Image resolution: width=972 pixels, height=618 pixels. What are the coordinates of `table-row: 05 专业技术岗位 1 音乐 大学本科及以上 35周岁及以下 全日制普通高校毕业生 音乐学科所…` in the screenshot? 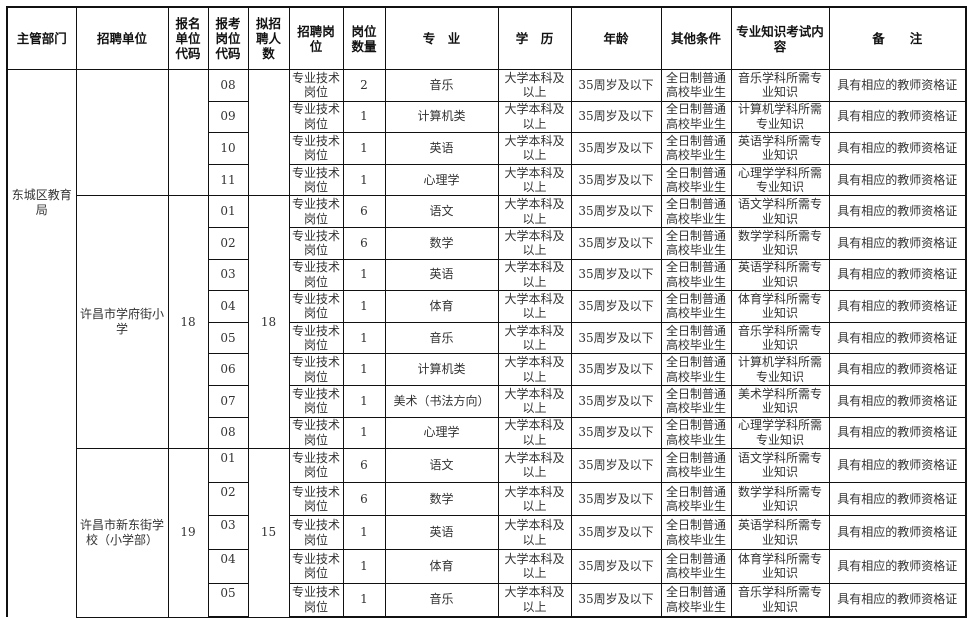 It's located at (487, 338).